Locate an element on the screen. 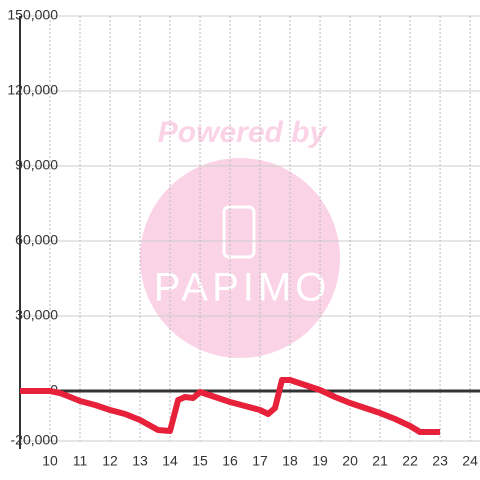 The width and height of the screenshot is (480, 480). x-tick-label: 16 is located at coordinates (230, 461).